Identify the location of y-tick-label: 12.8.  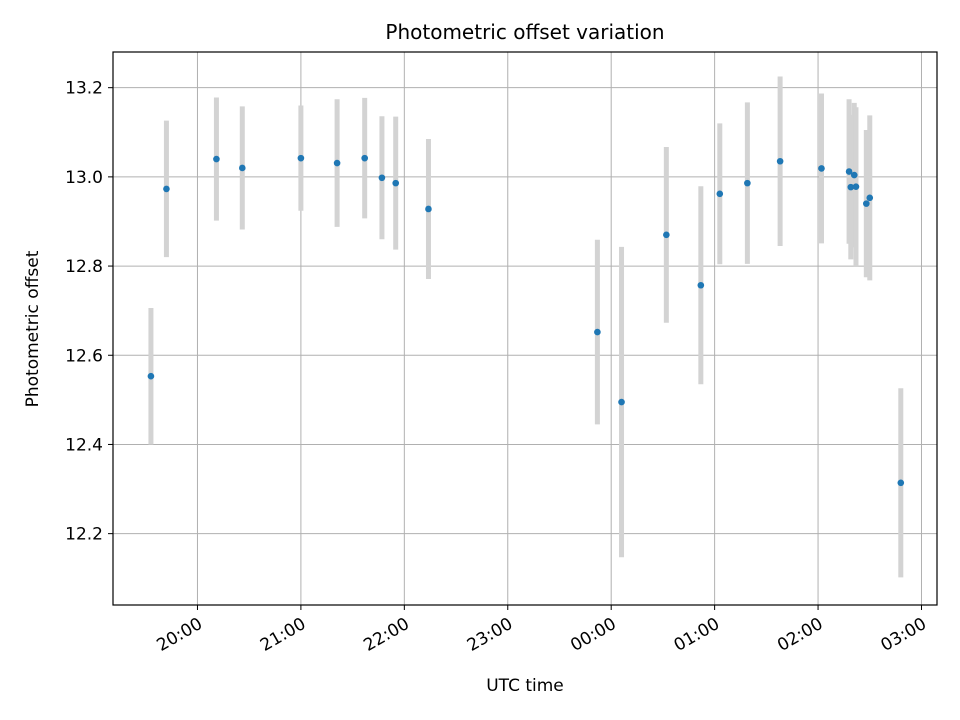
(84, 267).